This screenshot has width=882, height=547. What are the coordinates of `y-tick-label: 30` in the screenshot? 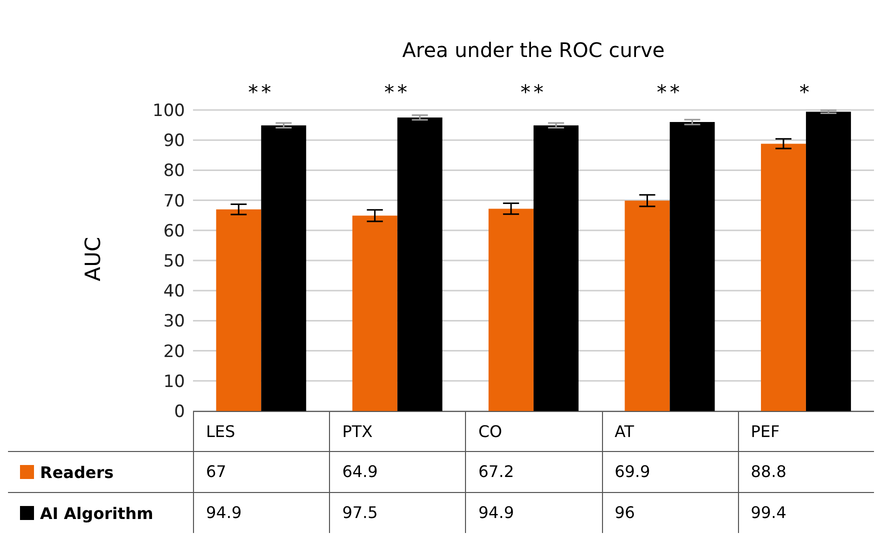 It's located at (174, 322).